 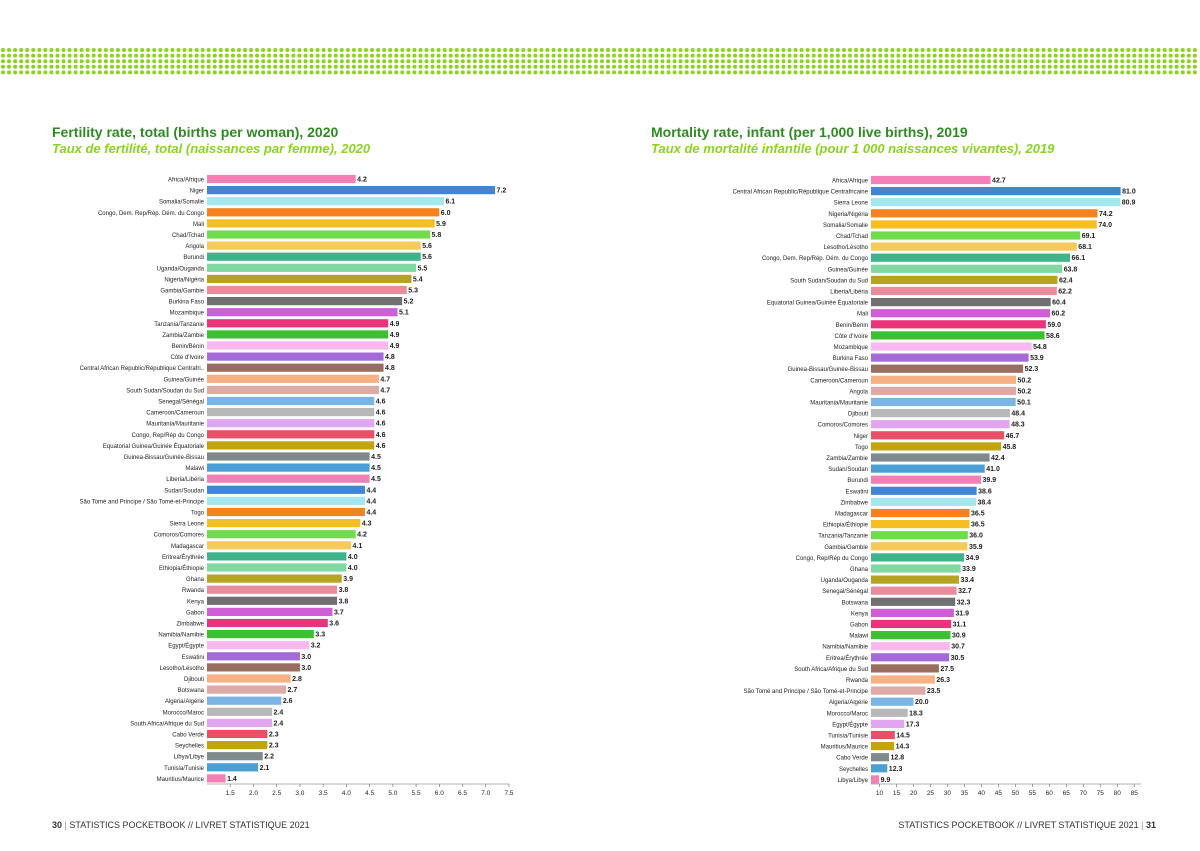 What do you see at coordinates (154, 446) in the screenshot?
I see `category-label: Equatorial Guinea/Guinée Équatoriale` at bounding box center [154, 446].